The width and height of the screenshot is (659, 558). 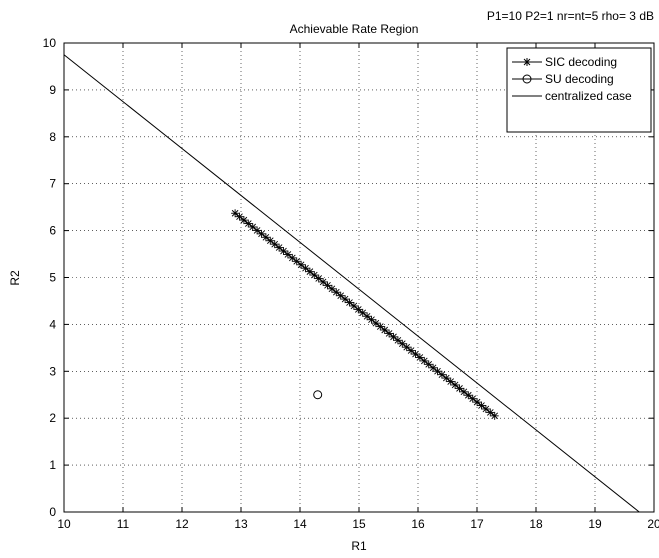 What do you see at coordinates (50, 43) in the screenshot?
I see `y-tick-label: 10` at bounding box center [50, 43].